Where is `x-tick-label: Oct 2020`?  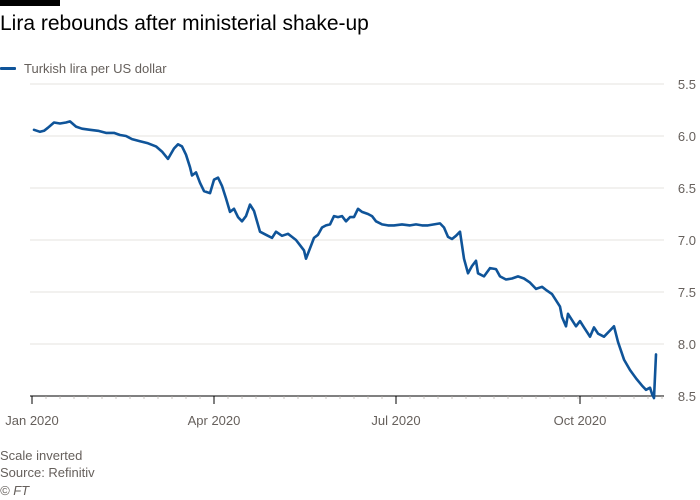 x-tick-label: Oct 2020 is located at coordinates (580, 420).